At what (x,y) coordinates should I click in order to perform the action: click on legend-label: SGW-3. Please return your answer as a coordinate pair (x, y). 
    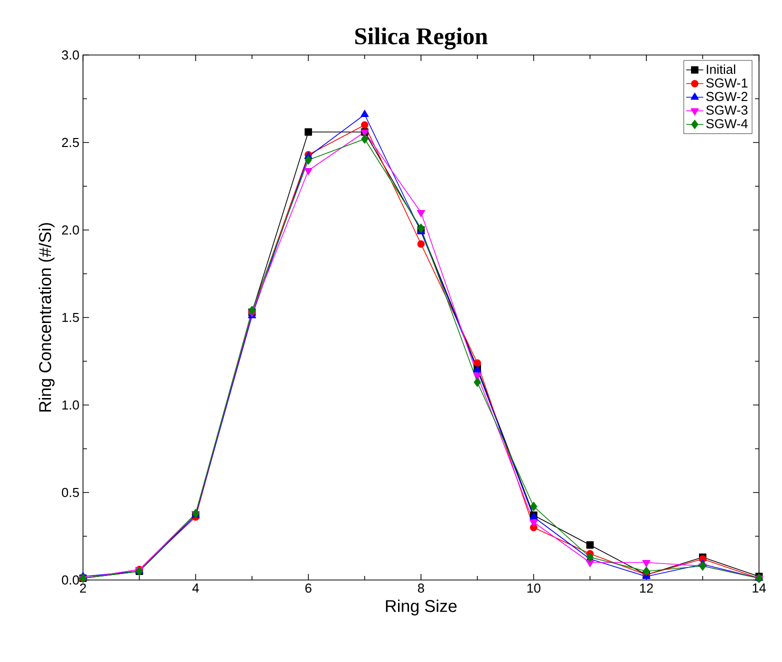
    Looking at the image, I should click on (727, 110).